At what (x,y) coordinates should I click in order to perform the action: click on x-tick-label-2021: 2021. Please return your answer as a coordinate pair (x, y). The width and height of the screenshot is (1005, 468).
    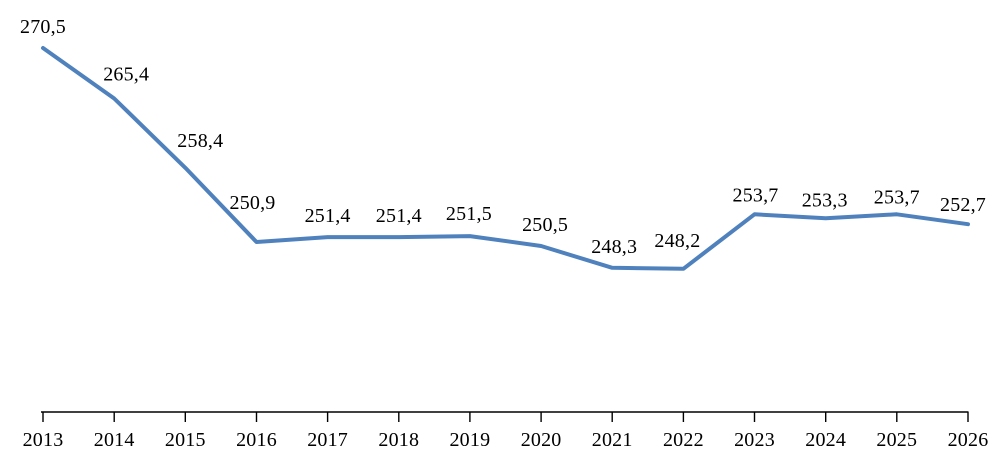
    Looking at the image, I should click on (612, 440).